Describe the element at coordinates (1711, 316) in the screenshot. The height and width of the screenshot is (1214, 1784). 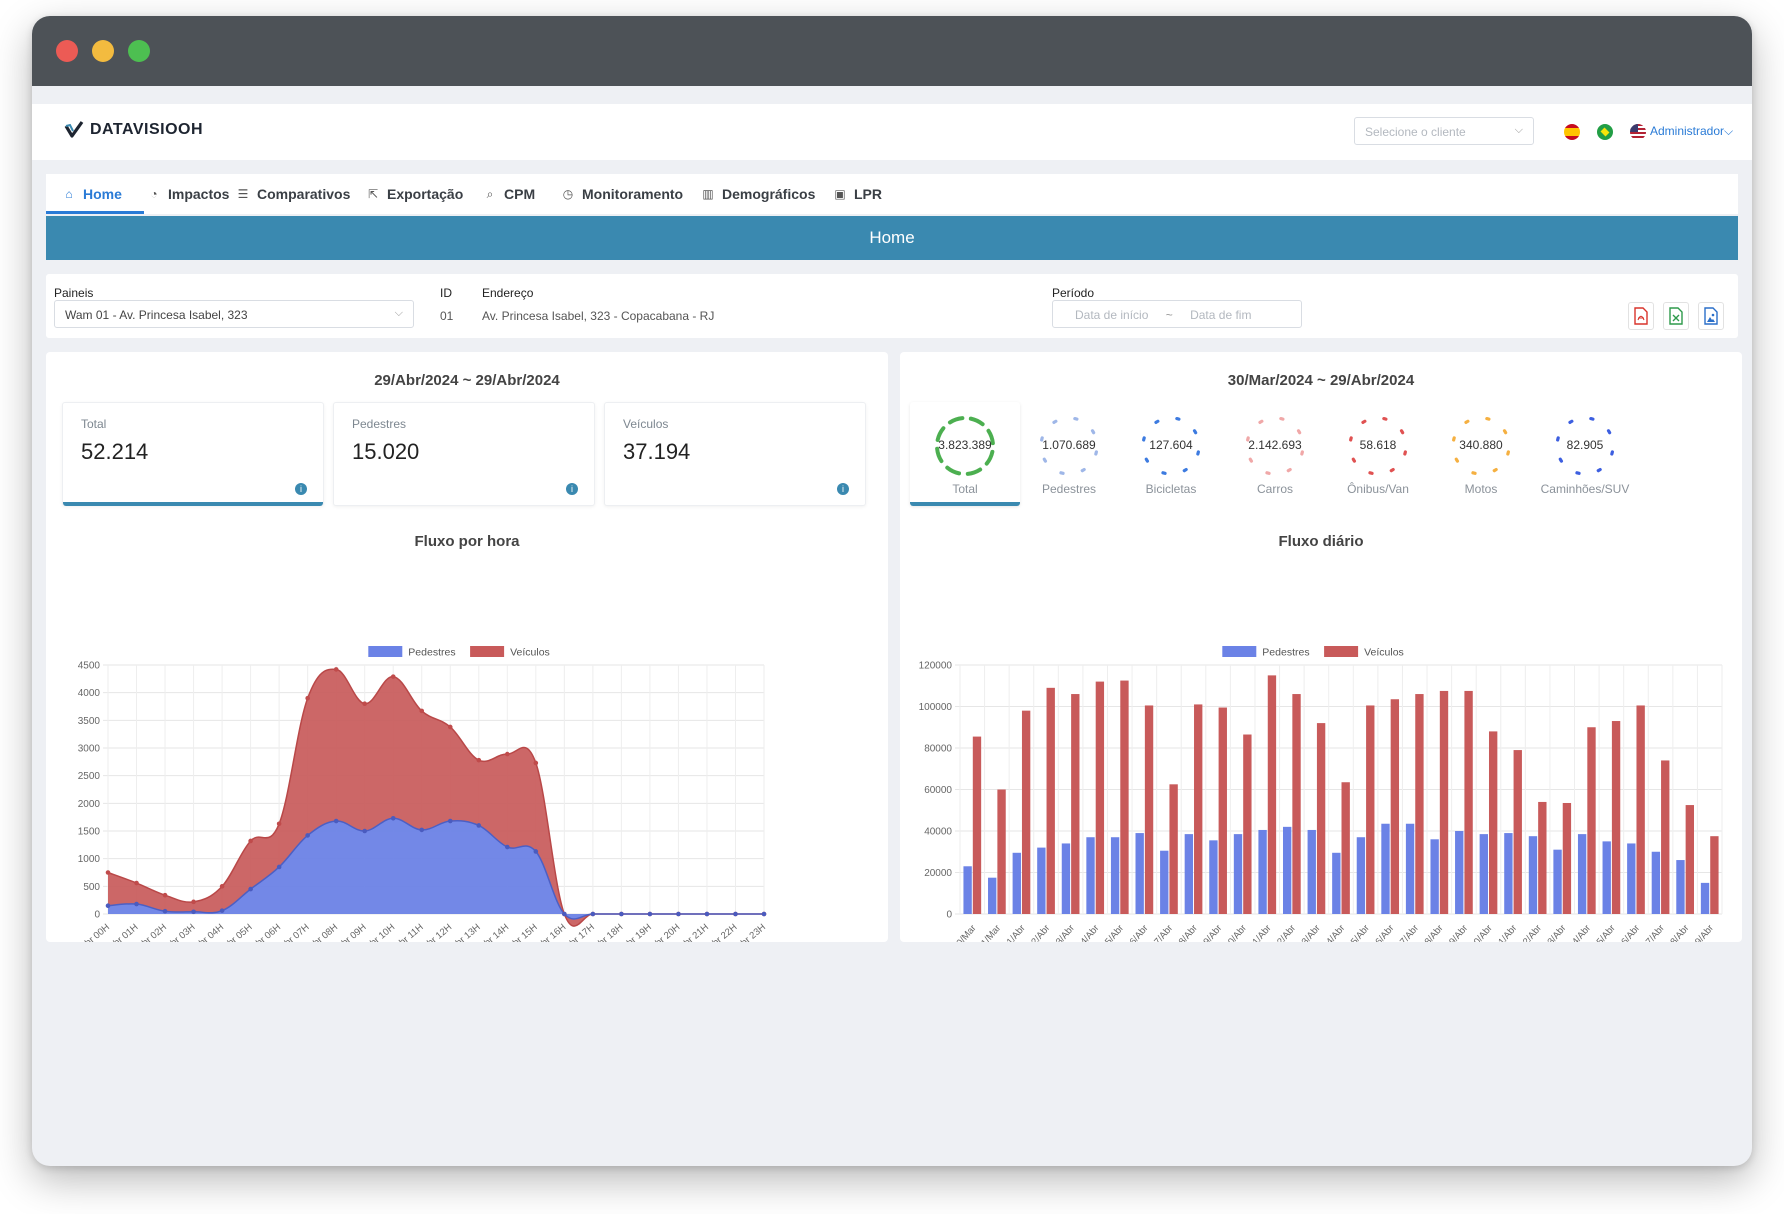
I see `image-export-button` at that location.